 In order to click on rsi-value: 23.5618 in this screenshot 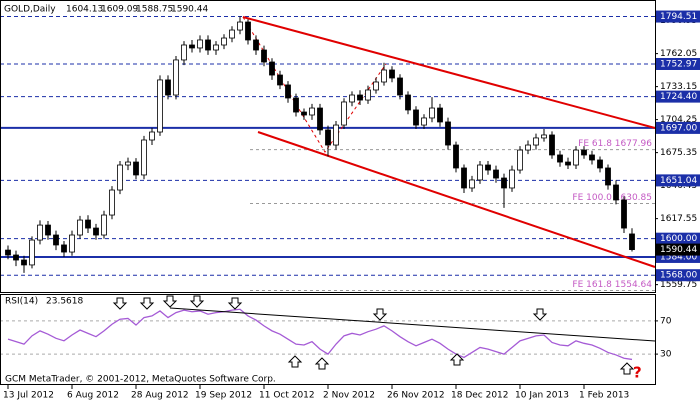, I will do `click(64, 302)`.